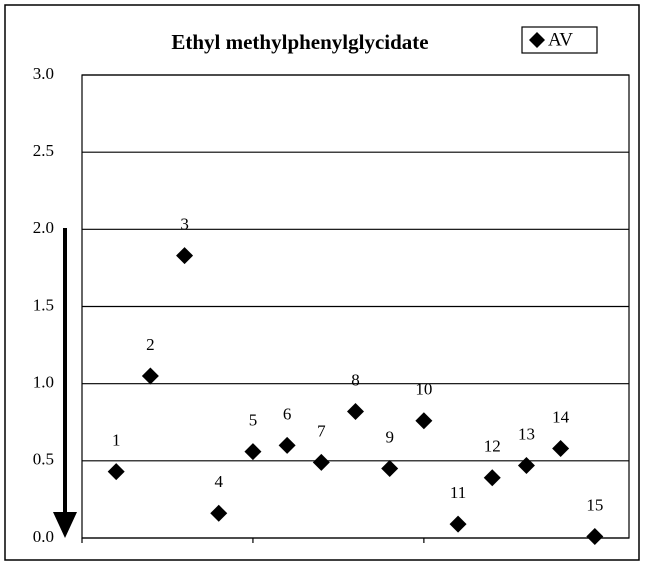  What do you see at coordinates (561, 416) in the screenshot?
I see `point-label: 14` at bounding box center [561, 416].